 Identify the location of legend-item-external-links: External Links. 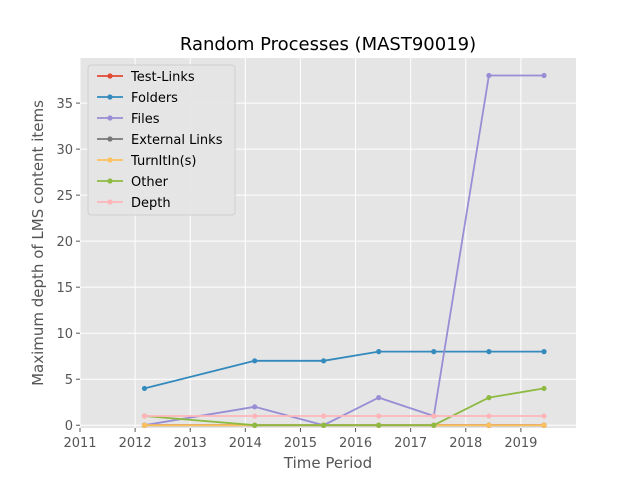
(160, 140).